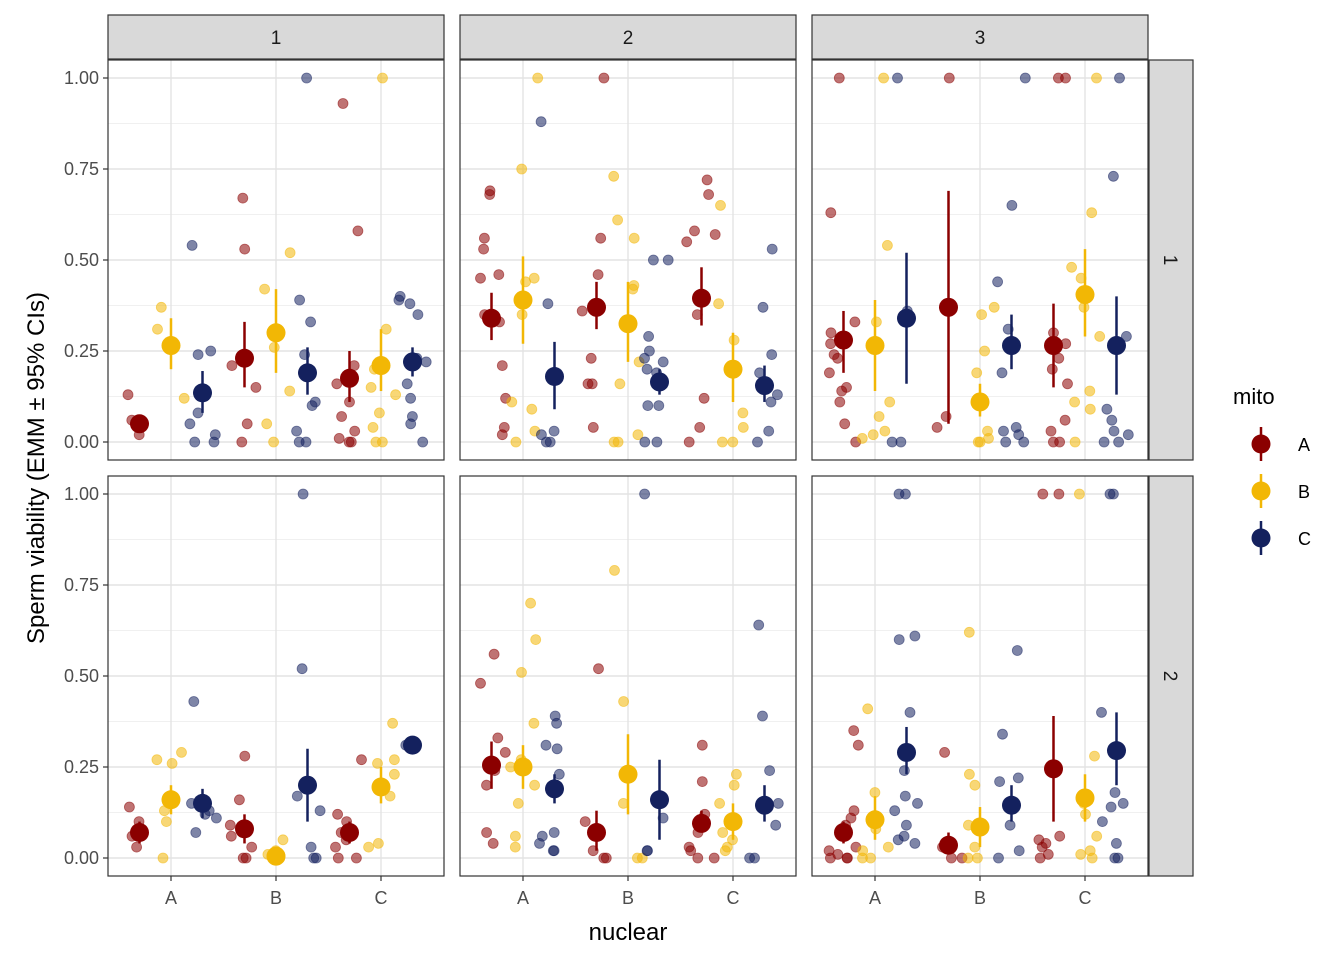 The height and width of the screenshot is (960, 1344). I want to click on legend-key-point-C, so click(1261, 538).